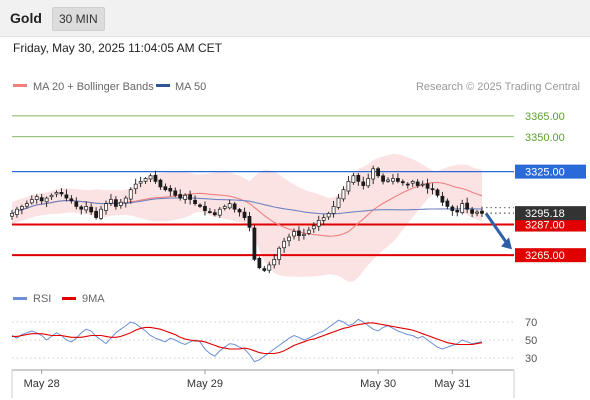  Describe the element at coordinates (545, 256) in the screenshot. I see `level-label-4: 3265.00` at that location.